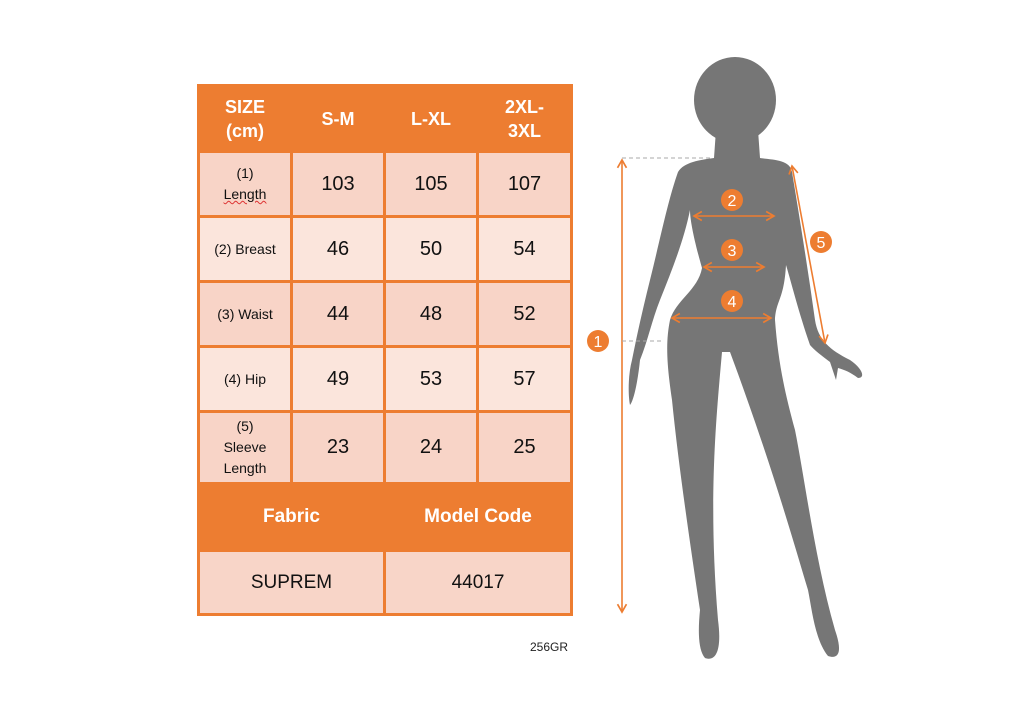 The height and width of the screenshot is (706, 1024). I want to click on markers: 1 2 3 4 5, so click(709, 270).